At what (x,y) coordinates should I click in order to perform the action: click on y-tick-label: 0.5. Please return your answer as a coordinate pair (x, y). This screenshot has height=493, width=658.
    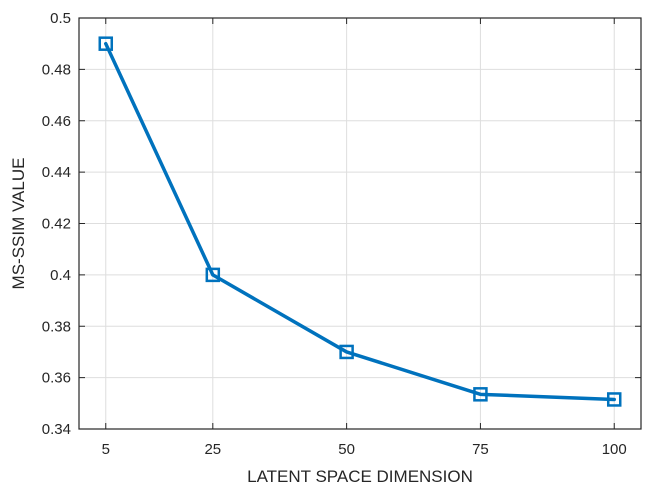
    Looking at the image, I should click on (60, 18).